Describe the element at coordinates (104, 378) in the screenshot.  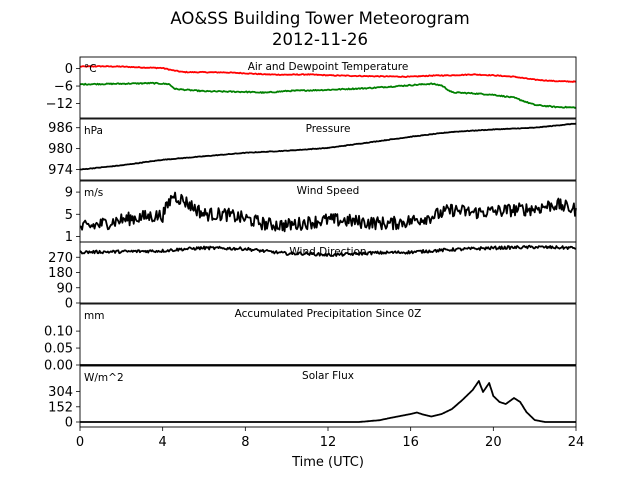
I see `solar-flux-unit-label: W/m^2` at that location.